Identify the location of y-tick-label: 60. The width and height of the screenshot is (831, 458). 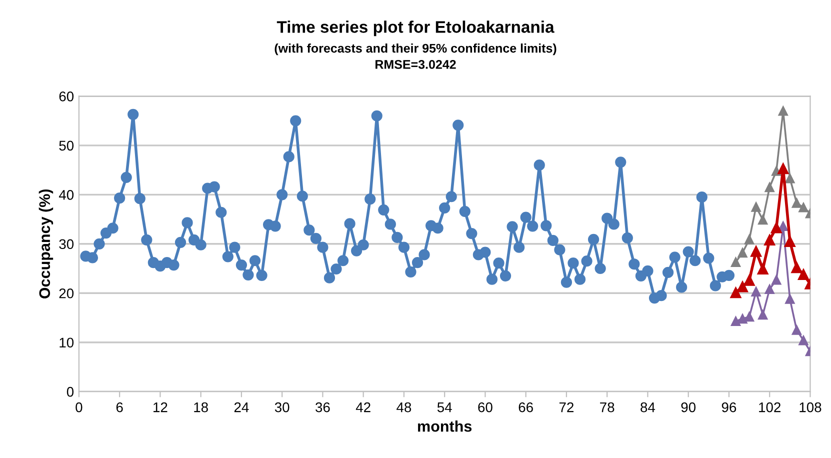
(66, 97).